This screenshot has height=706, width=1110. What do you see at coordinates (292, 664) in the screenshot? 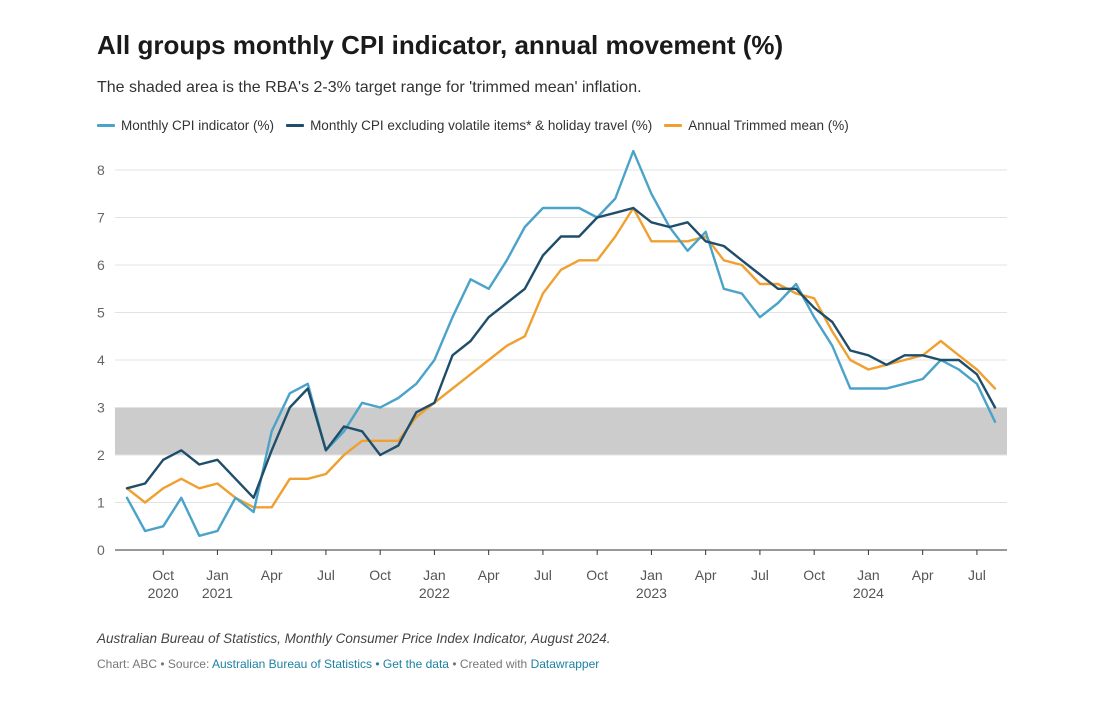
I see `source-link: Australian Bureau of Statistics` at bounding box center [292, 664].